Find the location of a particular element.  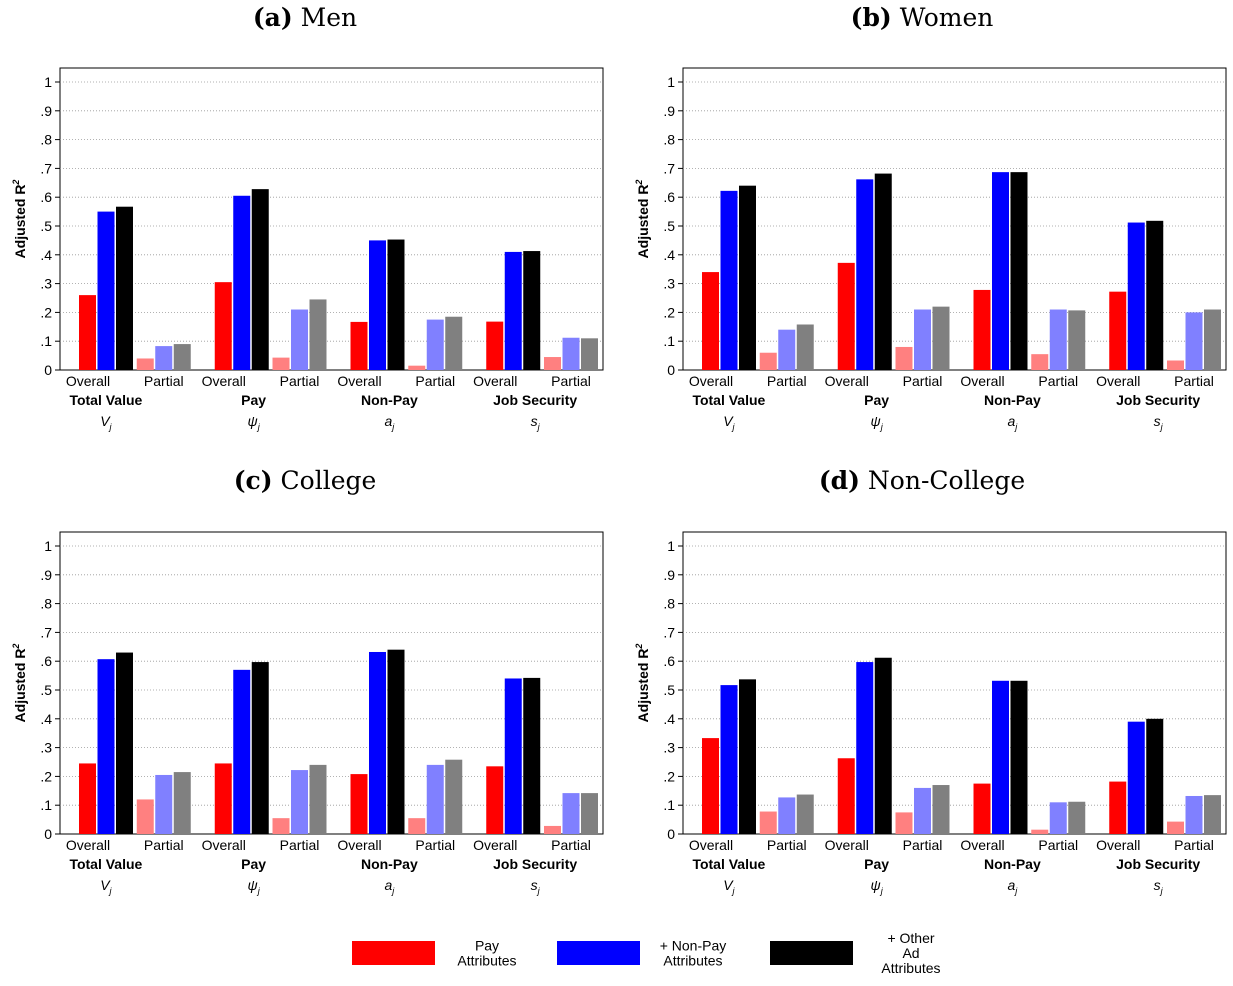

legend-swatch is located at coordinates (598, 953).